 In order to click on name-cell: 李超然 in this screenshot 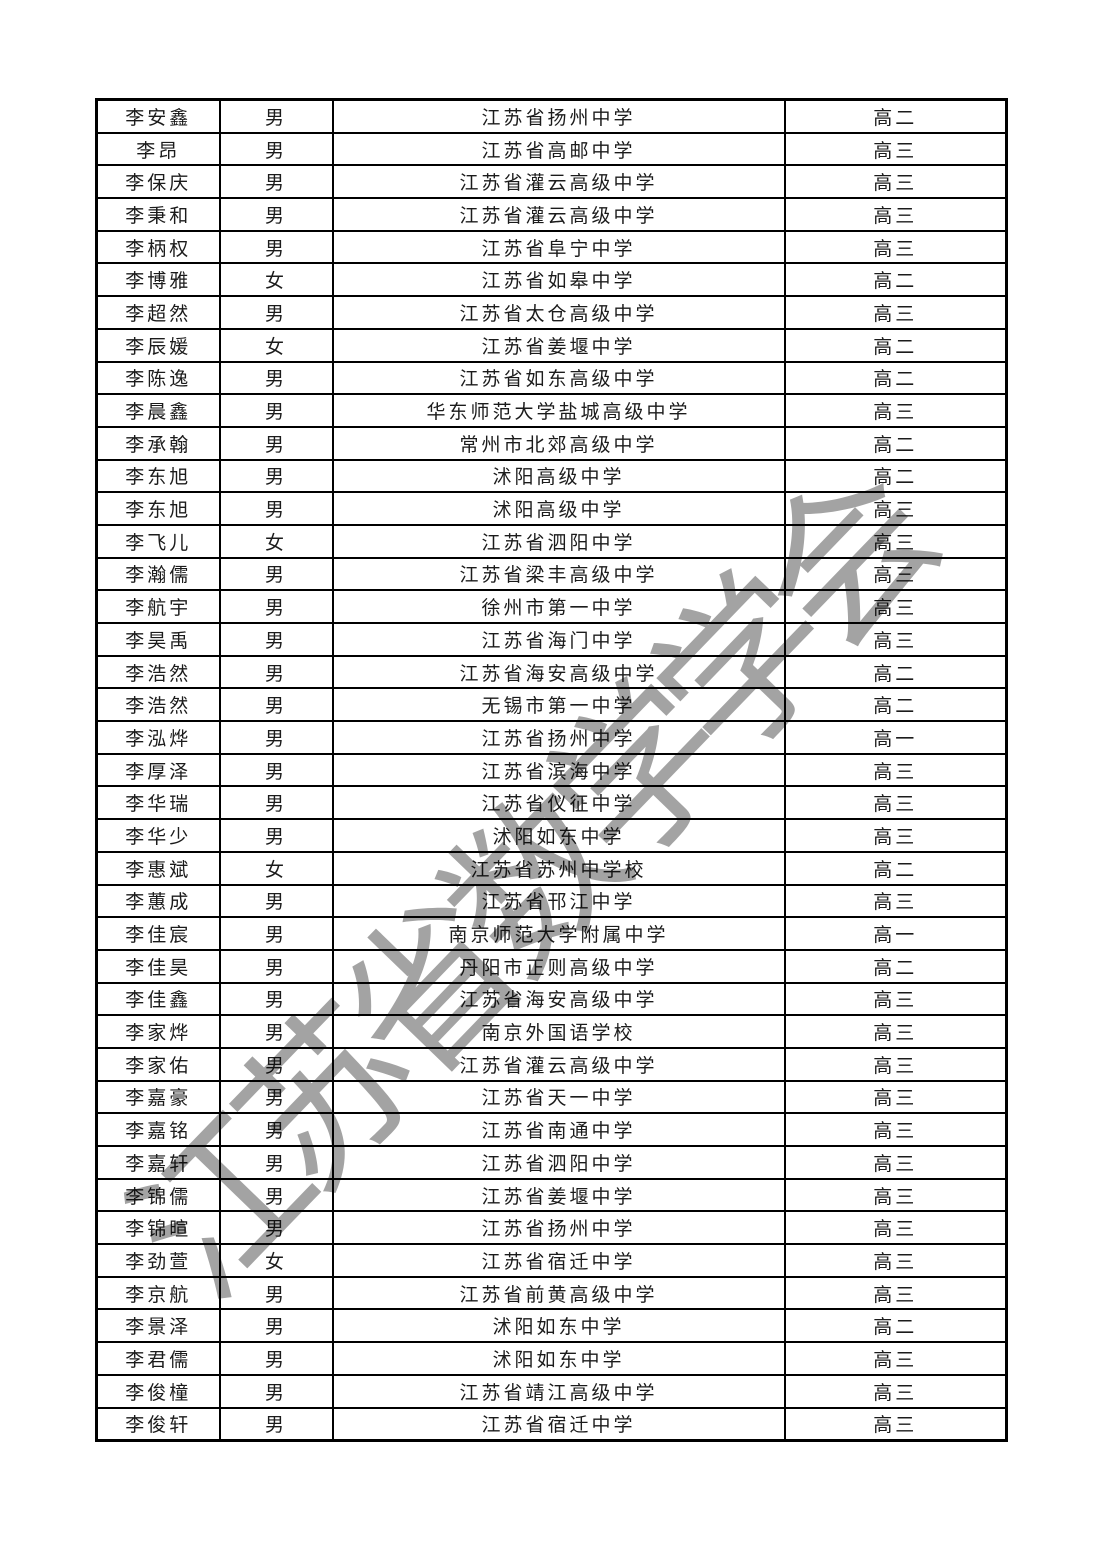, I will do `click(158, 312)`.